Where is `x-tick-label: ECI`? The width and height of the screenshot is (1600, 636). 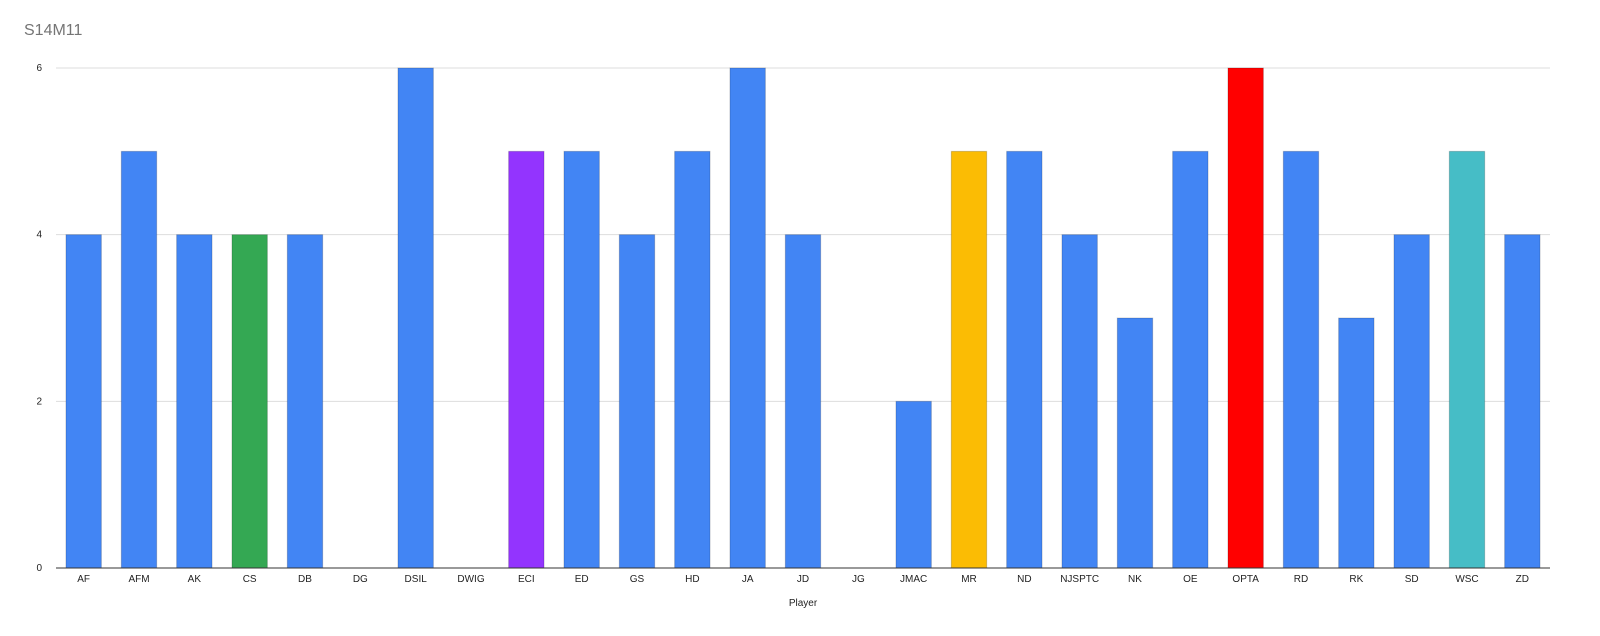 x-tick-label: ECI is located at coordinates (526, 579).